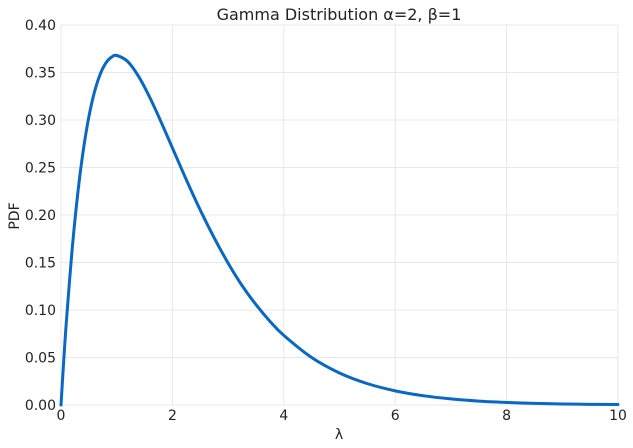  I want to click on y-tick-label: 0.20, so click(40, 216).